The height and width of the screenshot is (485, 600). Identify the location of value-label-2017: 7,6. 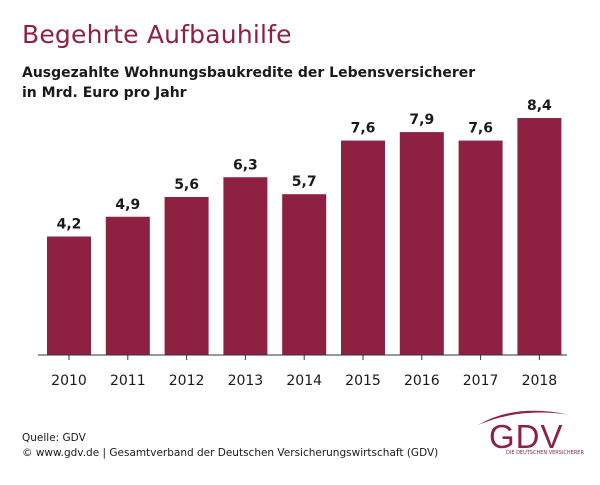
(480, 129).